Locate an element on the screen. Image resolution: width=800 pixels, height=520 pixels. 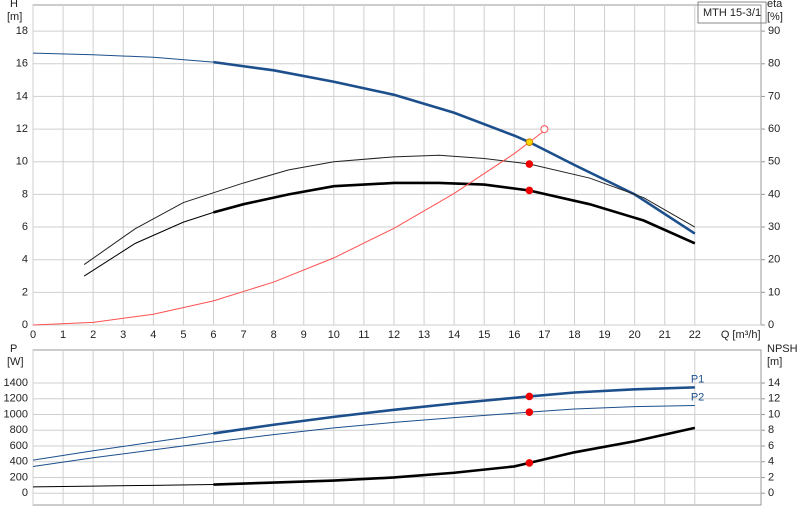
y-tick-label: 6 is located at coordinates (25, 227).